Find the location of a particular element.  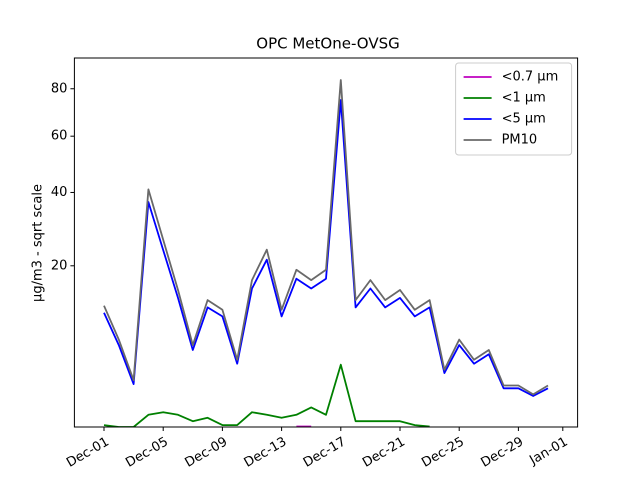

y-tick-label: 80 is located at coordinates (59, 88).